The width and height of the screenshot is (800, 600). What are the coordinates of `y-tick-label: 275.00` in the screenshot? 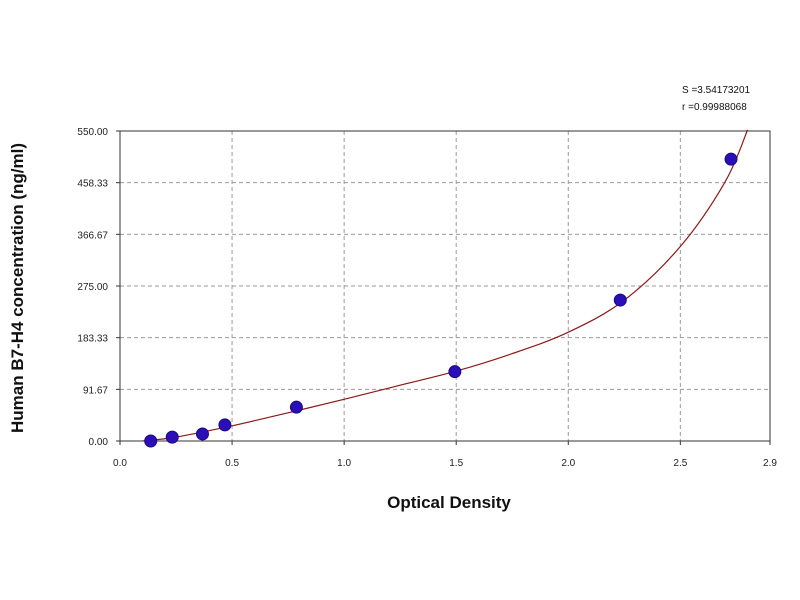 It's located at (92, 287).